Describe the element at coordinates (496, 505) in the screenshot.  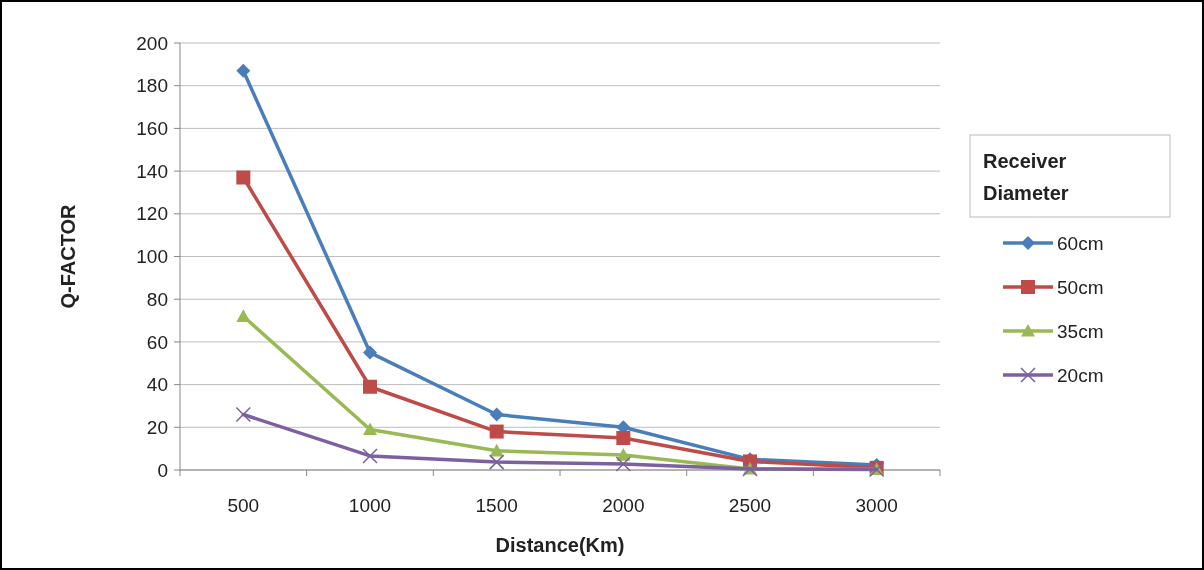
I see `x-tick-label: 1500` at that location.